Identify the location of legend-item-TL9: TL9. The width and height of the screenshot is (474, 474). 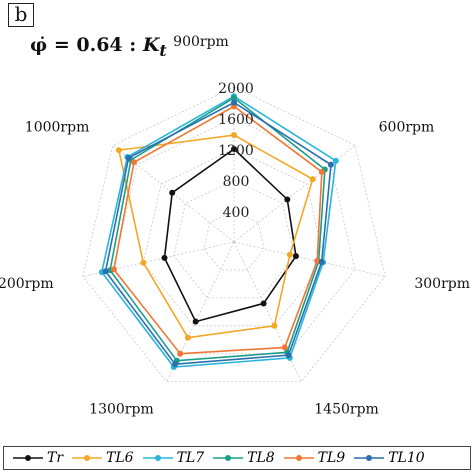
(314, 458).